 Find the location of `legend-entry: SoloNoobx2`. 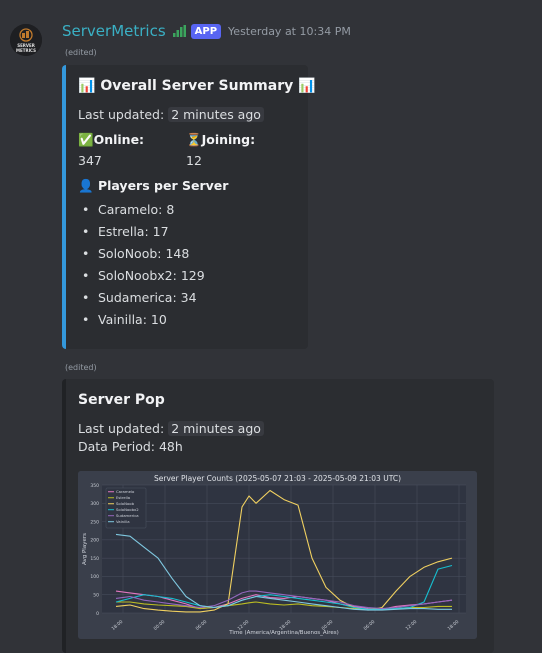

legend-entry: SoloNoobx2 is located at coordinates (127, 509).